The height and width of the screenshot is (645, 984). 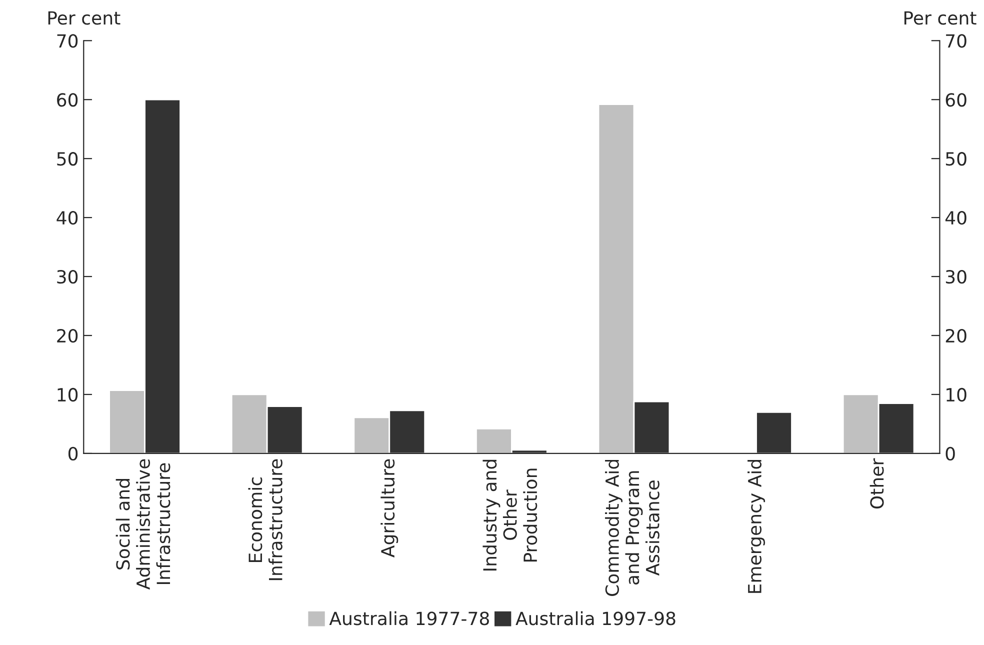 What do you see at coordinates (68, 395) in the screenshot?
I see `y-tick-label: 10` at bounding box center [68, 395].